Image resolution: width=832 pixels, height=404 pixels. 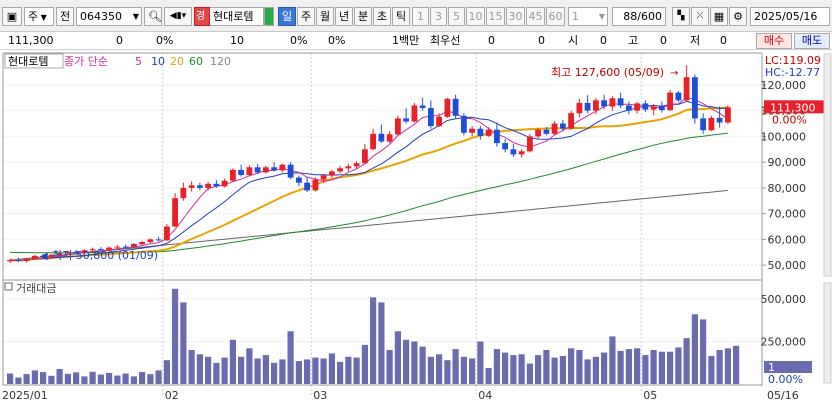 I want to click on tools-icon: ▚, so click(x=681, y=16).